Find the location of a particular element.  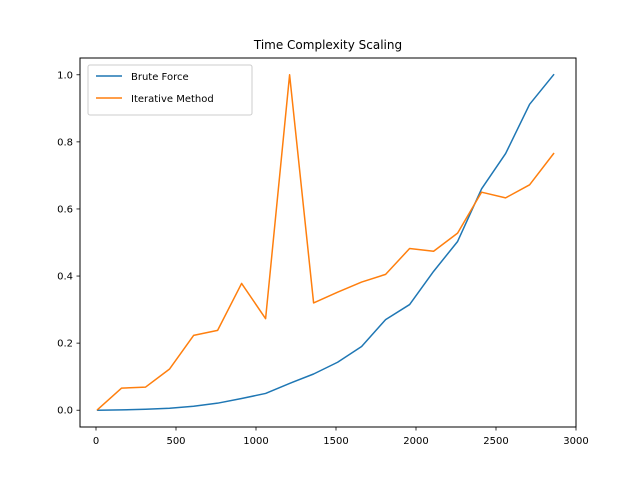

x-tick-label: 0 is located at coordinates (96, 441).